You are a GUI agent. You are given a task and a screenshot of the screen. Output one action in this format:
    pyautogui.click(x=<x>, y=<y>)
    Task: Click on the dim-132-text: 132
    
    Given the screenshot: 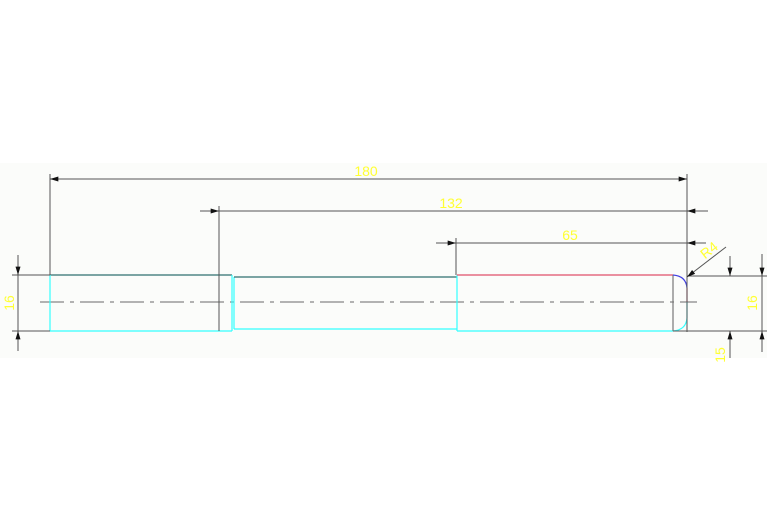 What is the action you would take?
    pyautogui.click(x=451, y=203)
    